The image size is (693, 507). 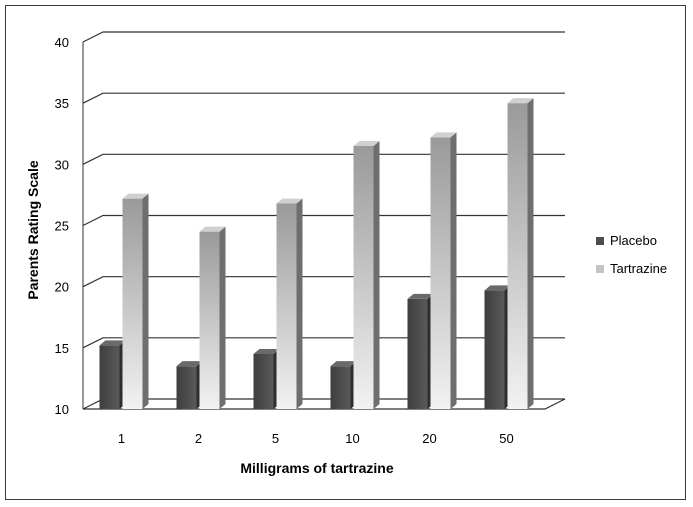 I want to click on legend-label-tartrazine: Tartrazine, so click(x=638, y=268).